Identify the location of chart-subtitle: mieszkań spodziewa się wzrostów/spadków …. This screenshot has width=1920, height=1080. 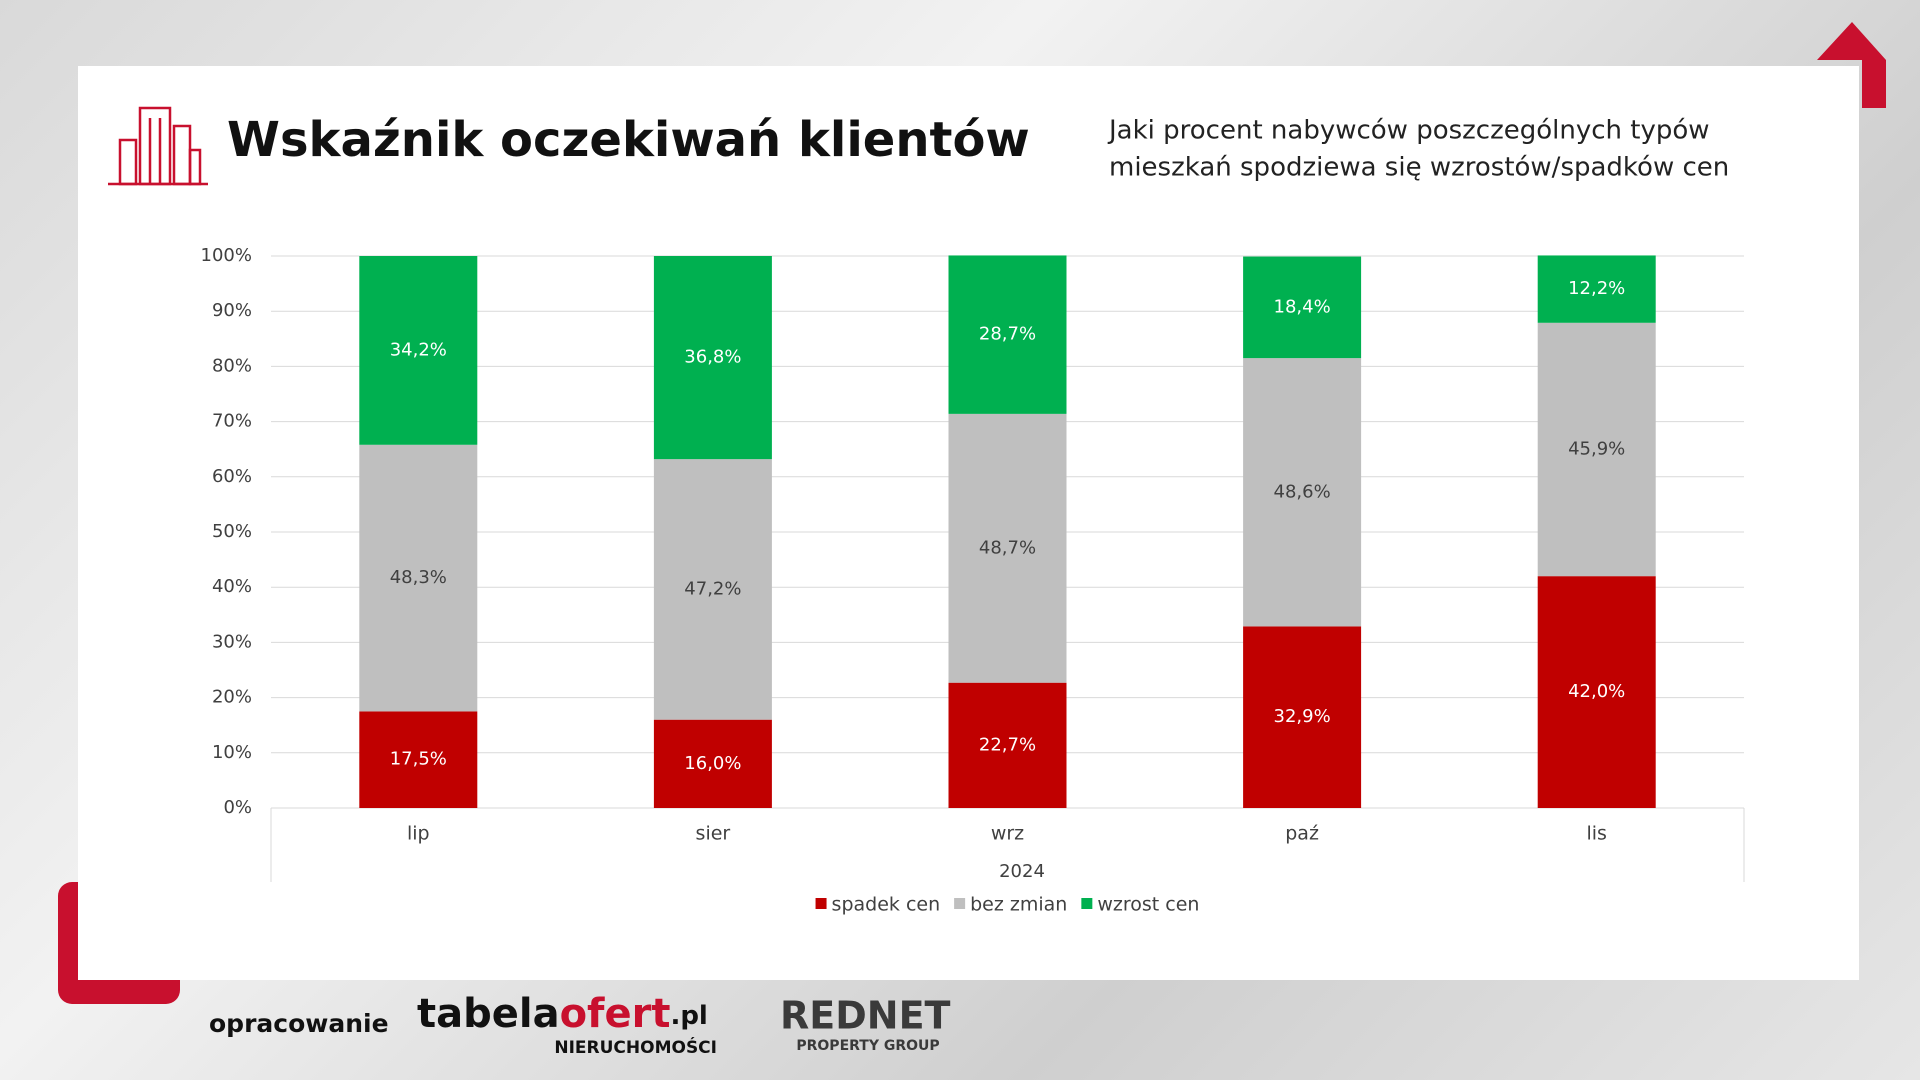
(1419, 168).